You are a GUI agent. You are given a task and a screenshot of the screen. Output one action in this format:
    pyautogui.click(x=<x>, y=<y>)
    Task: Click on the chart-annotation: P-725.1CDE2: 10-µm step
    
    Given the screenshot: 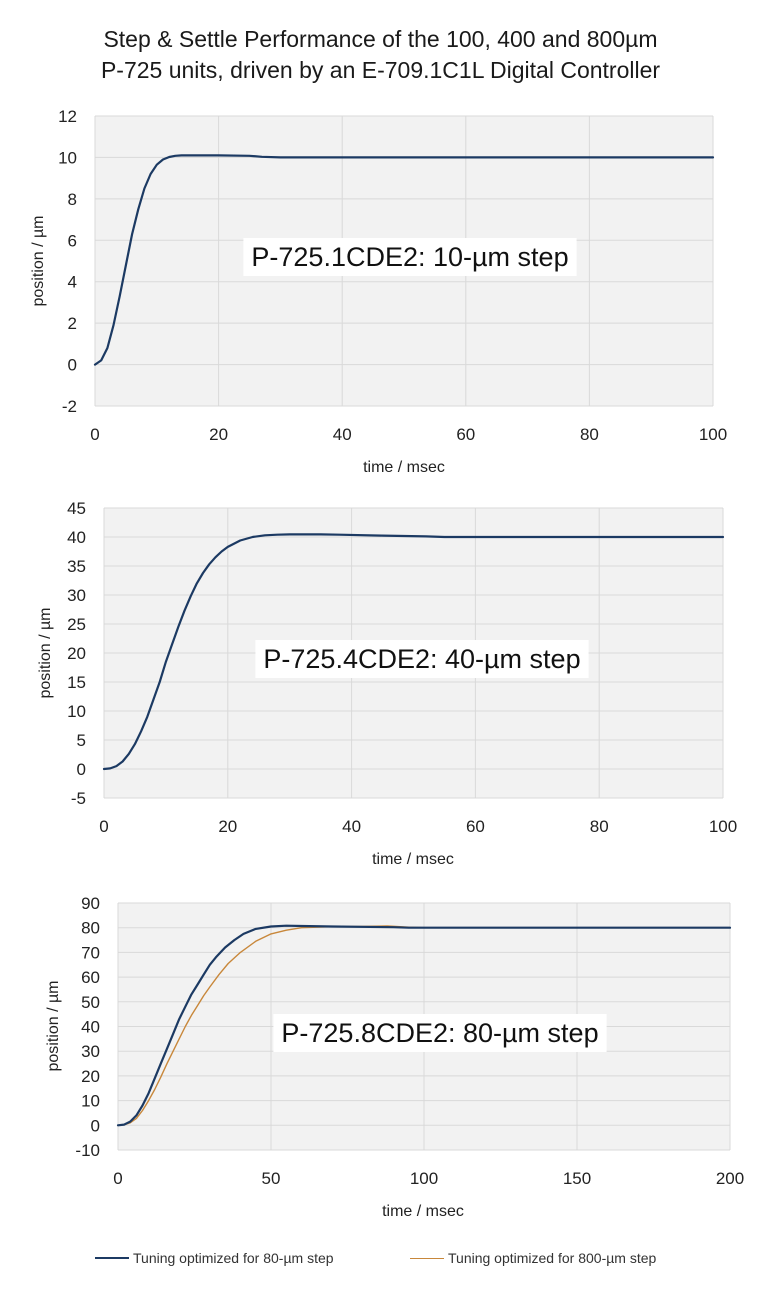 What is the action you would take?
    pyautogui.click(x=409, y=257)
    